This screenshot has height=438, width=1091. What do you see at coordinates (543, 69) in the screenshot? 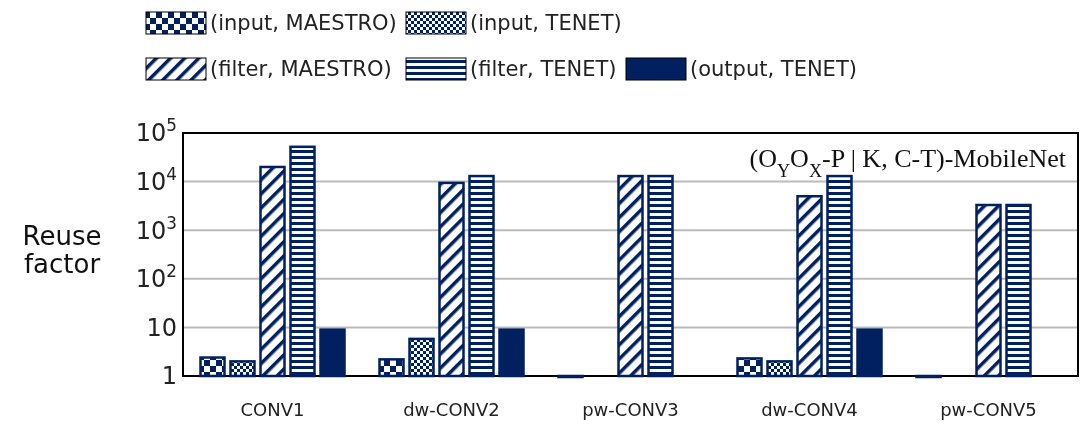
I see `legend-label: (filter, TENET)` at bounding box center [543, 69].